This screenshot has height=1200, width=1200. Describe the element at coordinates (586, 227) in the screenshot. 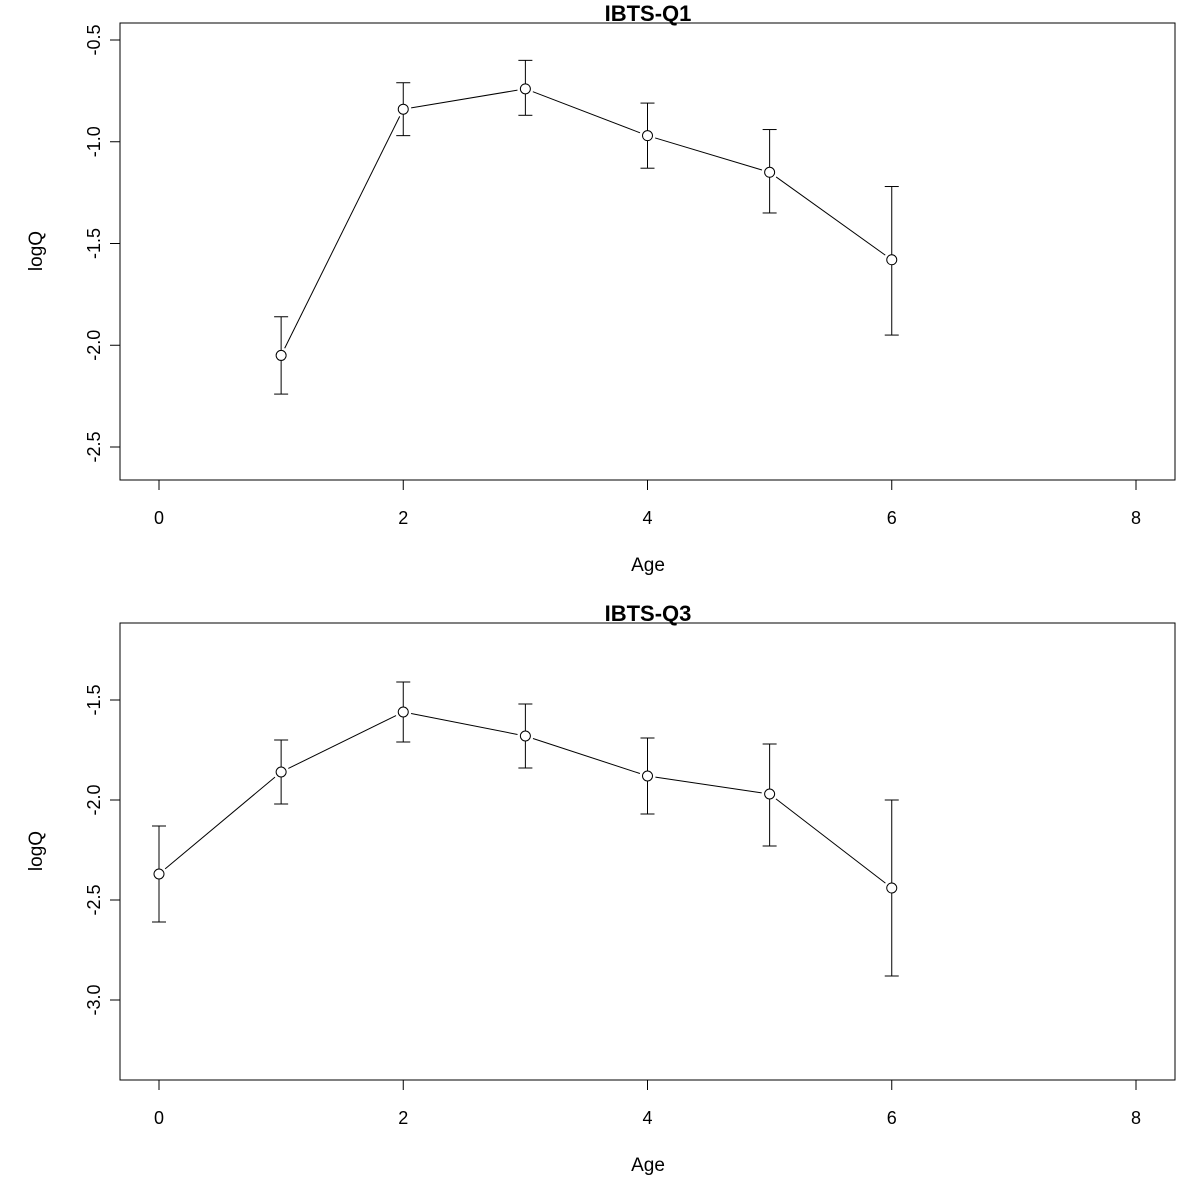

I see `data-marks` at that location.